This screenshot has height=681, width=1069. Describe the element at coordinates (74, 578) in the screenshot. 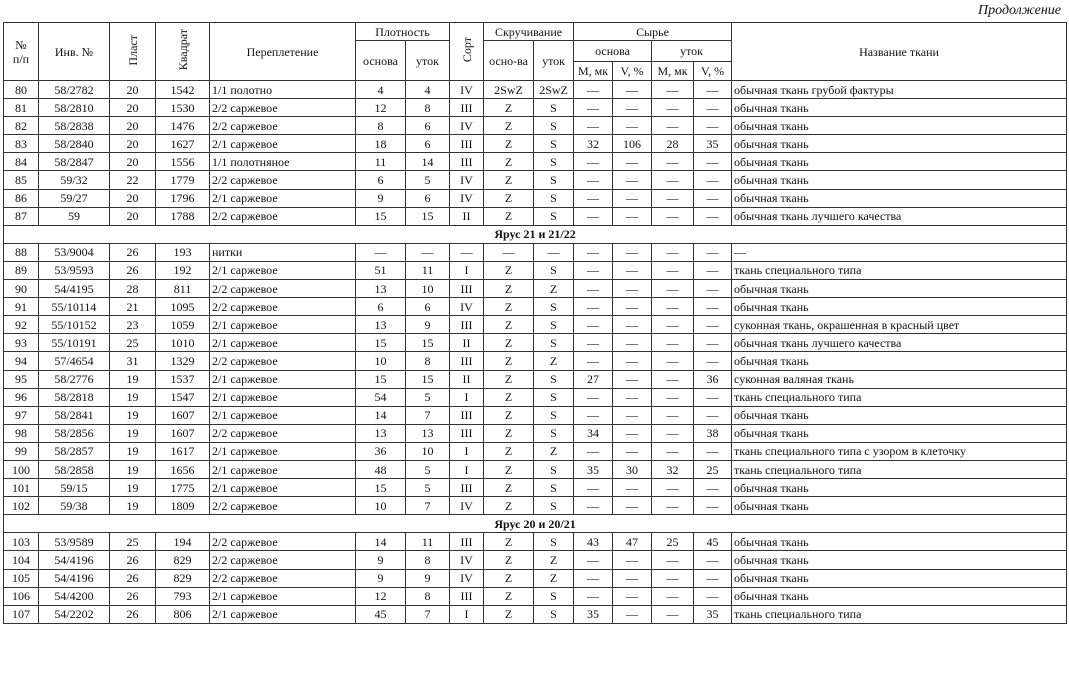

I see `cell: 54/4196` at that location.